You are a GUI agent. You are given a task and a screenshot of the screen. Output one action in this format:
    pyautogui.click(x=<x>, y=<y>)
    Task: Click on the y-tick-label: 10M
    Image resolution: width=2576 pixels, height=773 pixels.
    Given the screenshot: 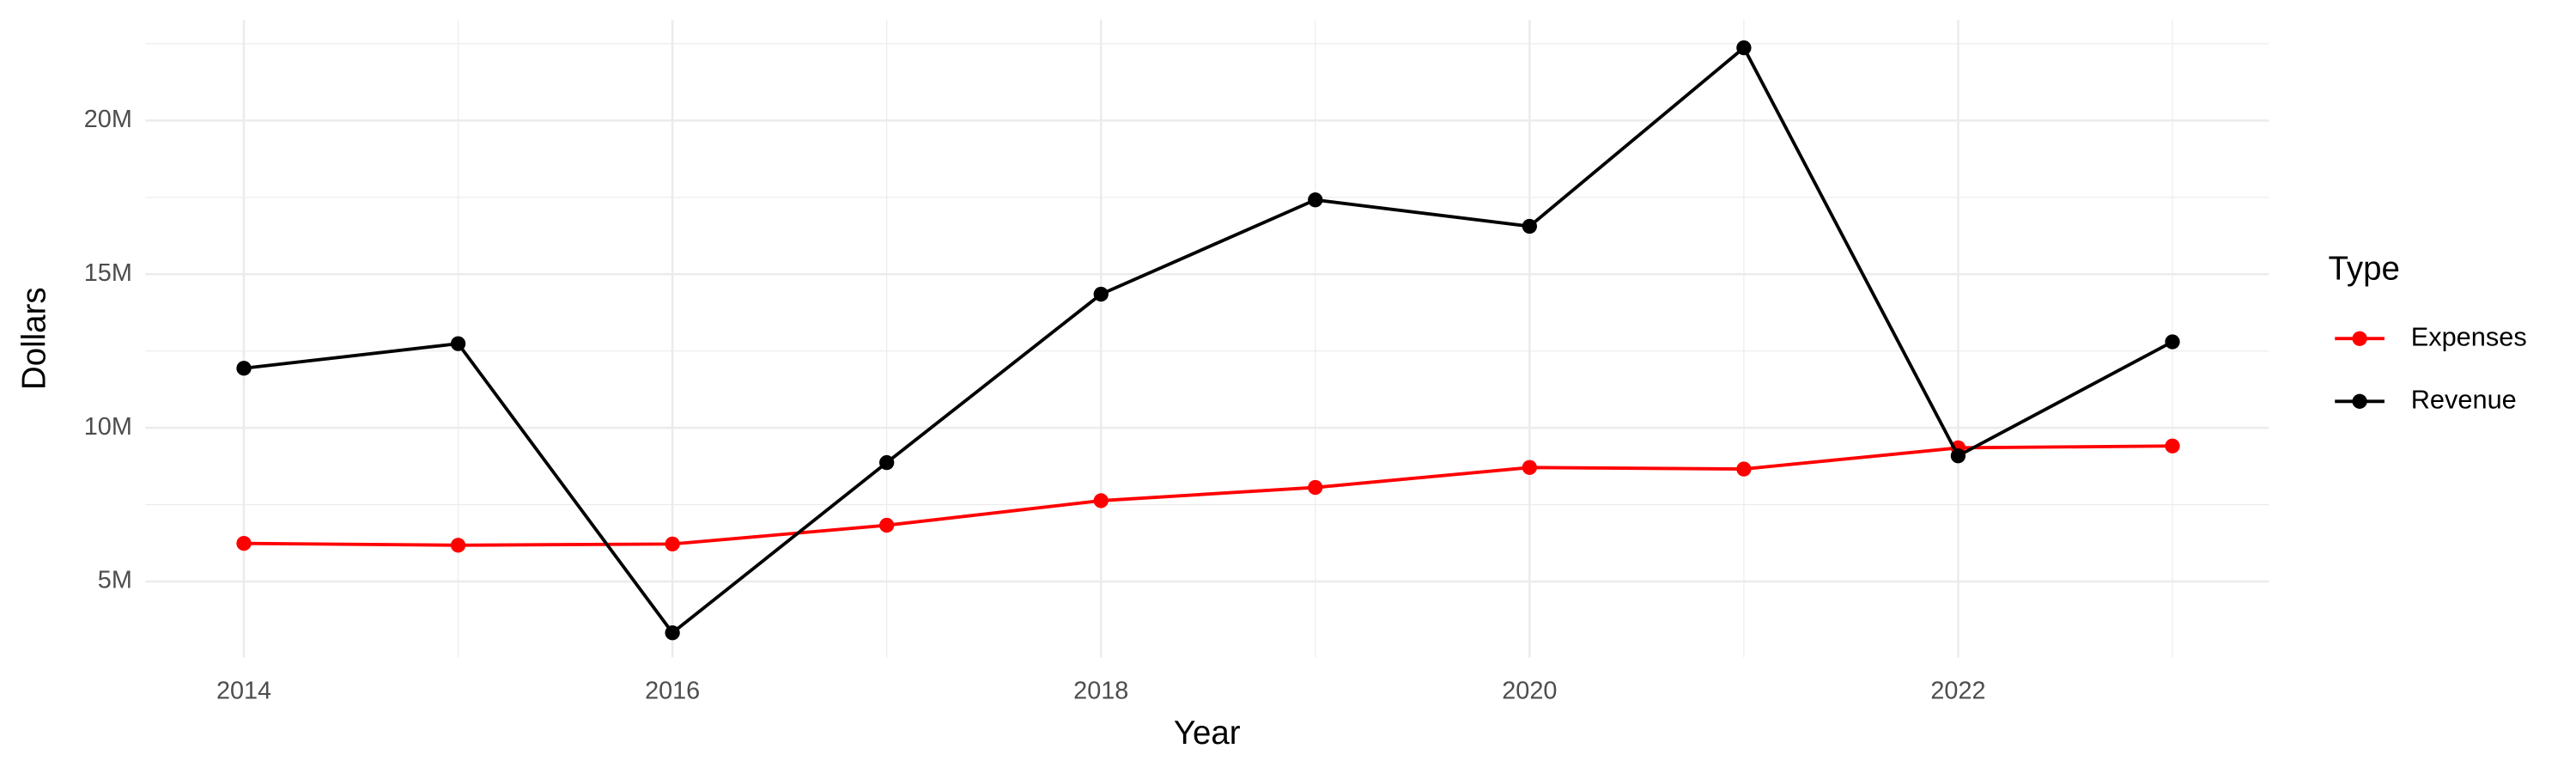 What is the action you would take?
    pyautogui.click(x=108, y=427)
    